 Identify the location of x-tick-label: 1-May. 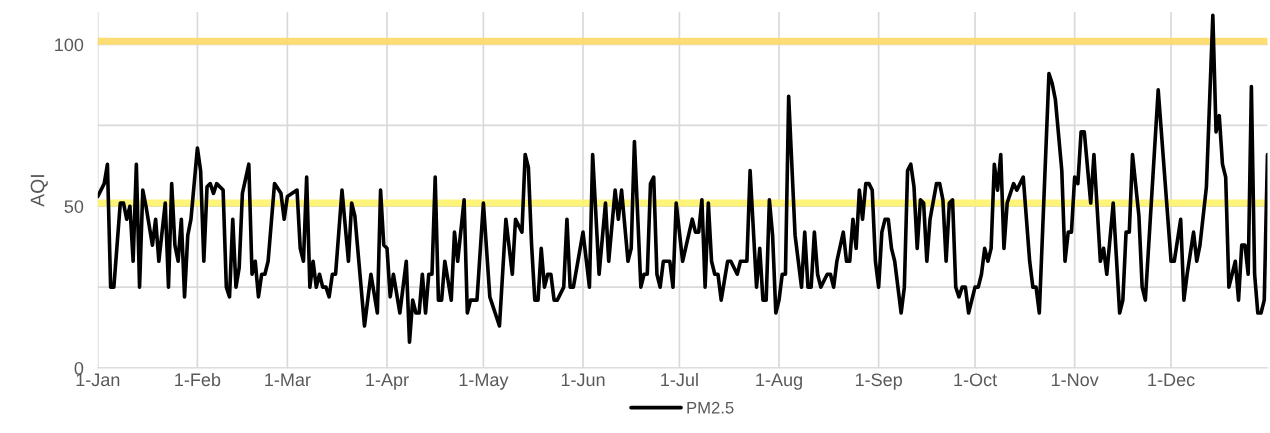
(484, 381).